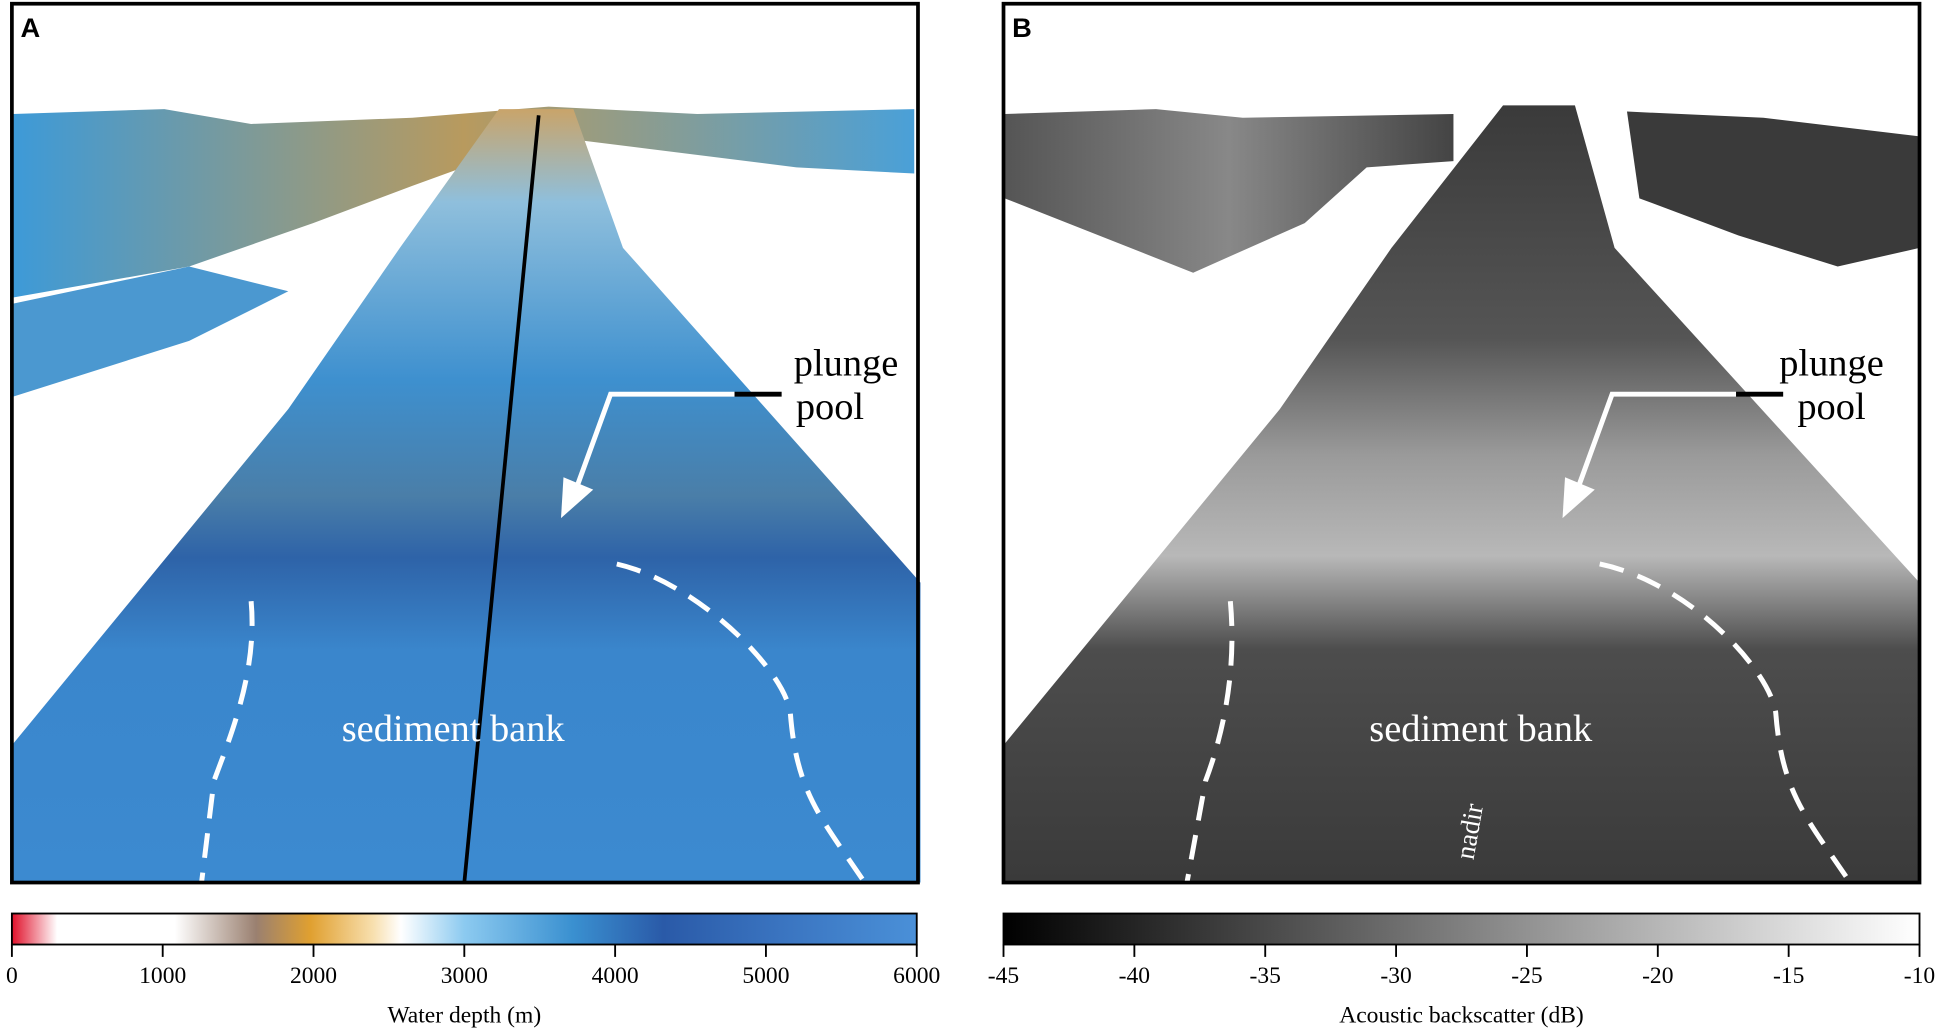  What do you see at coordinates (1265, 976) in the screenshot?
I see `tick-label: -35` at bounding box center [1265, 976].